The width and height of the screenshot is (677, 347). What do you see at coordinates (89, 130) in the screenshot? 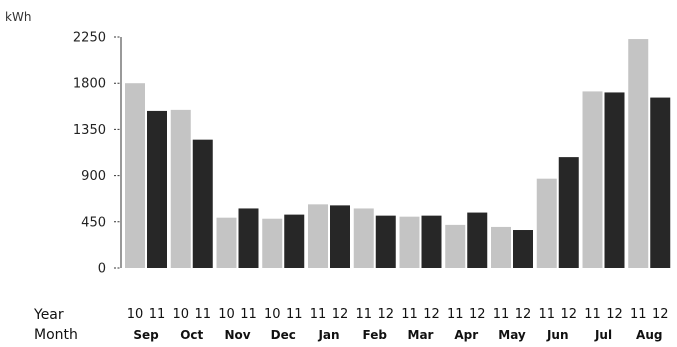
I see `y-tick-label: 1350` at bounding box center [89, 130].